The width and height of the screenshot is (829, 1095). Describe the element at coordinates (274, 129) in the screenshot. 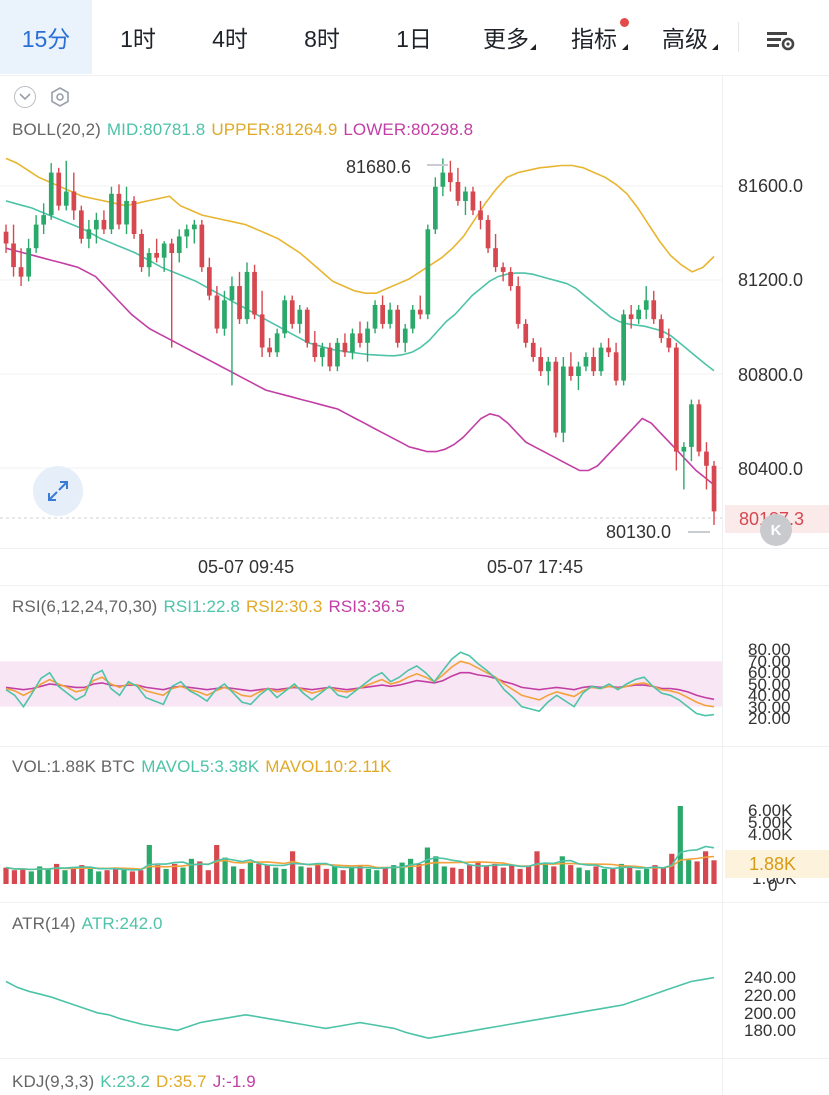

I see `boll-upper-value: UPPER:81264.9` at that location.